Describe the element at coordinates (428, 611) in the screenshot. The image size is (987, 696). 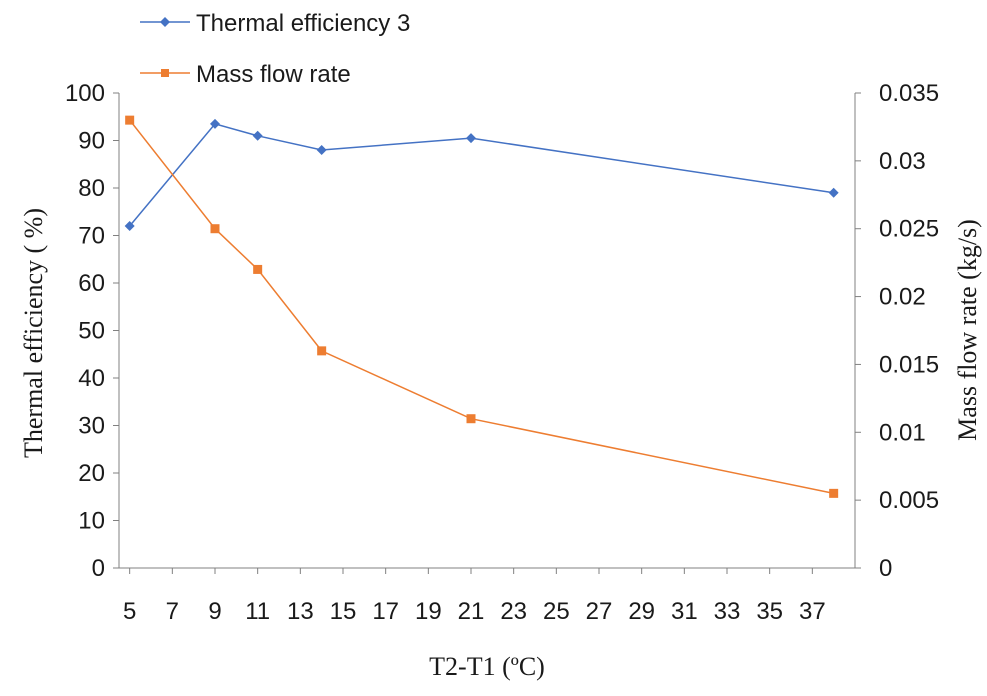
I see `x-tick-label: 19` at that location.